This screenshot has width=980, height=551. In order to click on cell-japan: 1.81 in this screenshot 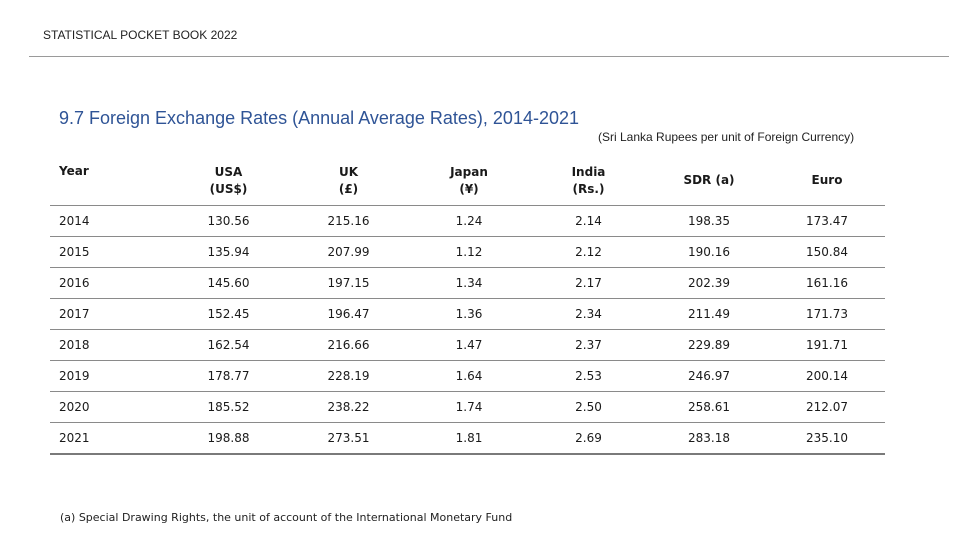, I will do `click(469, 438)`.